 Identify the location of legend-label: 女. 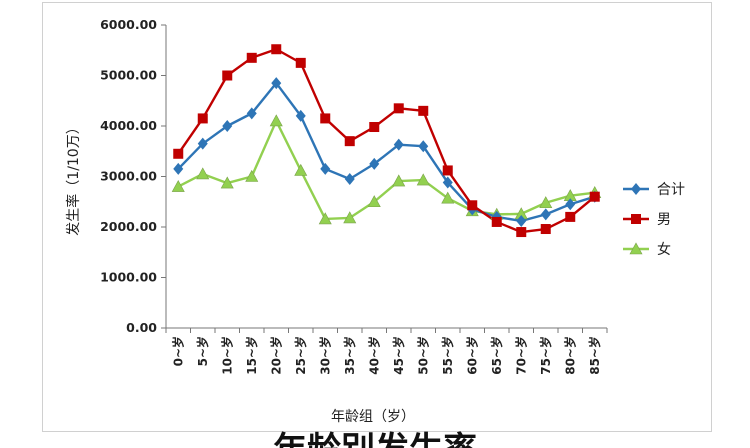
(664, 249).